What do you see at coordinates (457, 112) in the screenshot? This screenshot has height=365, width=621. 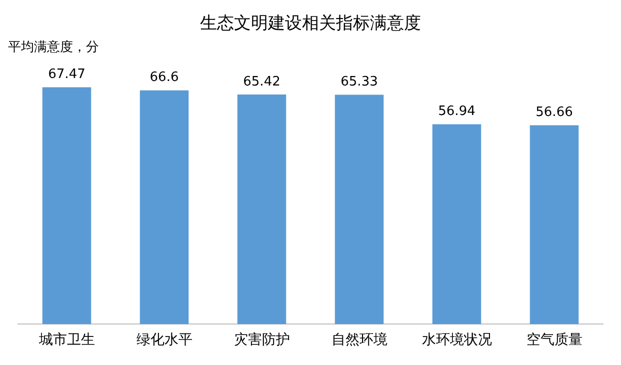 I see `data-label: 56.94` at bounding box center [457, 112].